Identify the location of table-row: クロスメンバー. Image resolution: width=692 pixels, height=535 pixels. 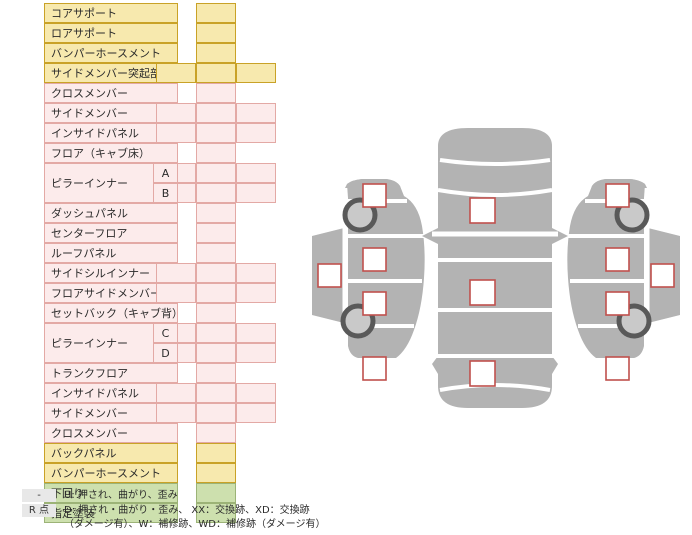
(155, 433).